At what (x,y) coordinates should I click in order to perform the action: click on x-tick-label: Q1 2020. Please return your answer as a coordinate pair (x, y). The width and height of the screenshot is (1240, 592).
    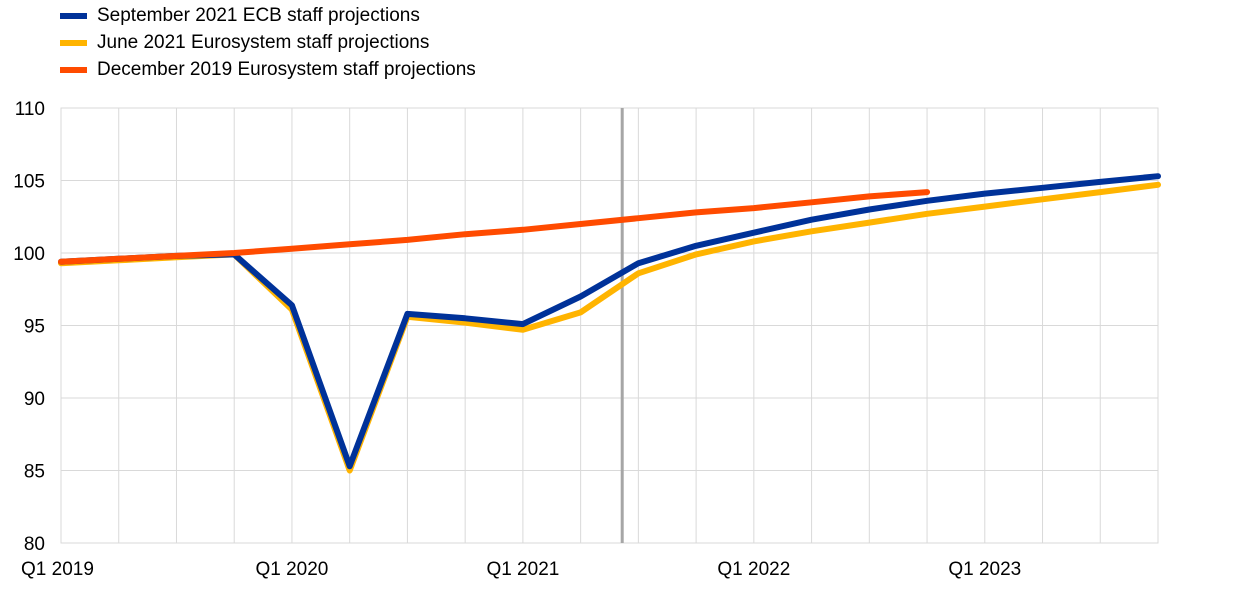
    Looking at the image, I should click on (291, 569).